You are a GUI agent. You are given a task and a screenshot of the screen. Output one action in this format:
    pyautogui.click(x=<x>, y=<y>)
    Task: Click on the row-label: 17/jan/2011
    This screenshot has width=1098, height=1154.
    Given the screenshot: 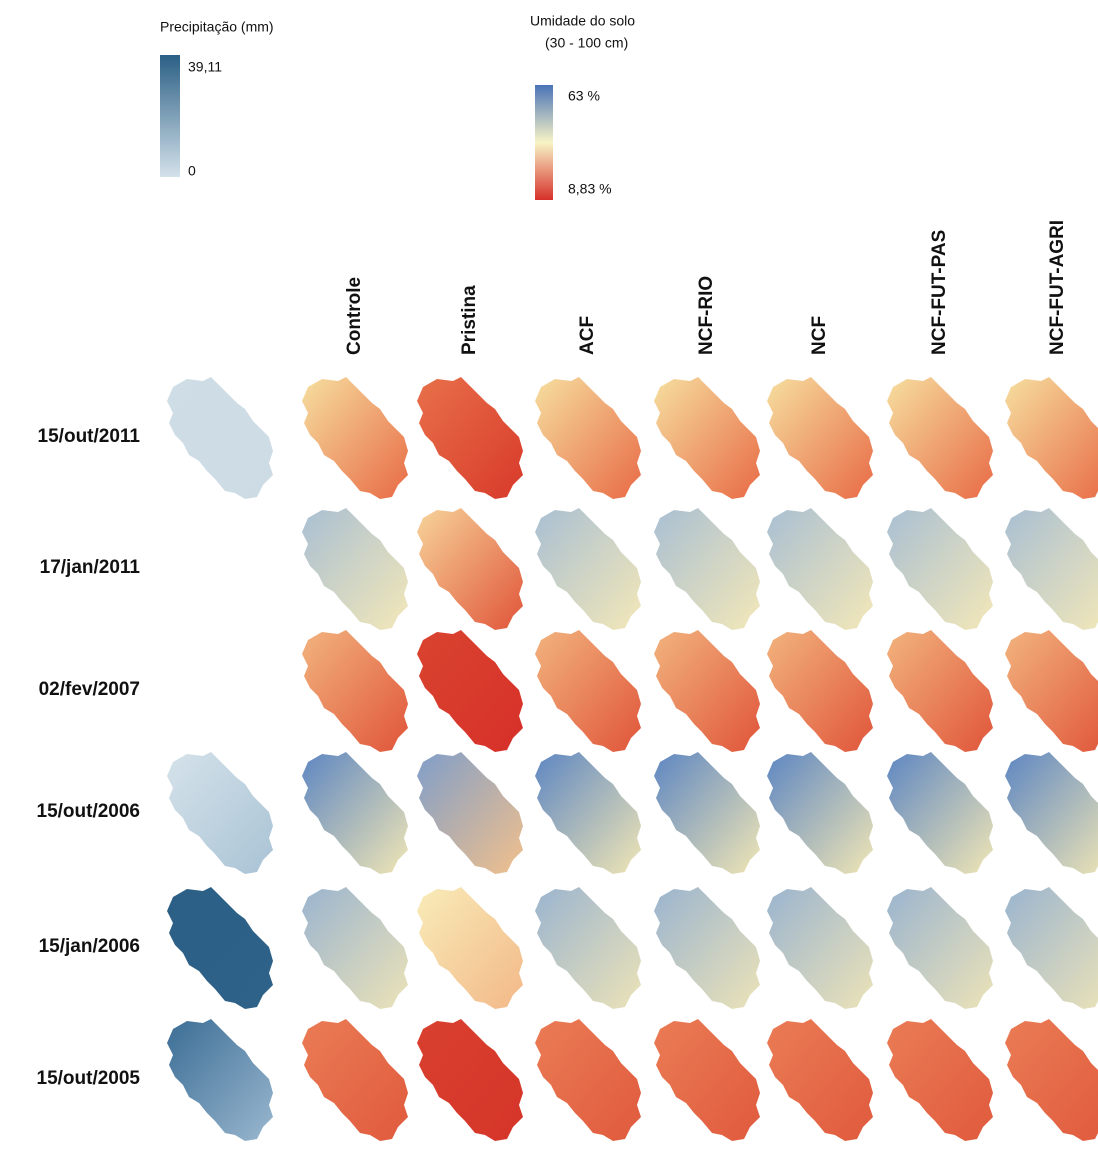 What is the action you would take?
    pyautogui.click(x=90, y=567)
    